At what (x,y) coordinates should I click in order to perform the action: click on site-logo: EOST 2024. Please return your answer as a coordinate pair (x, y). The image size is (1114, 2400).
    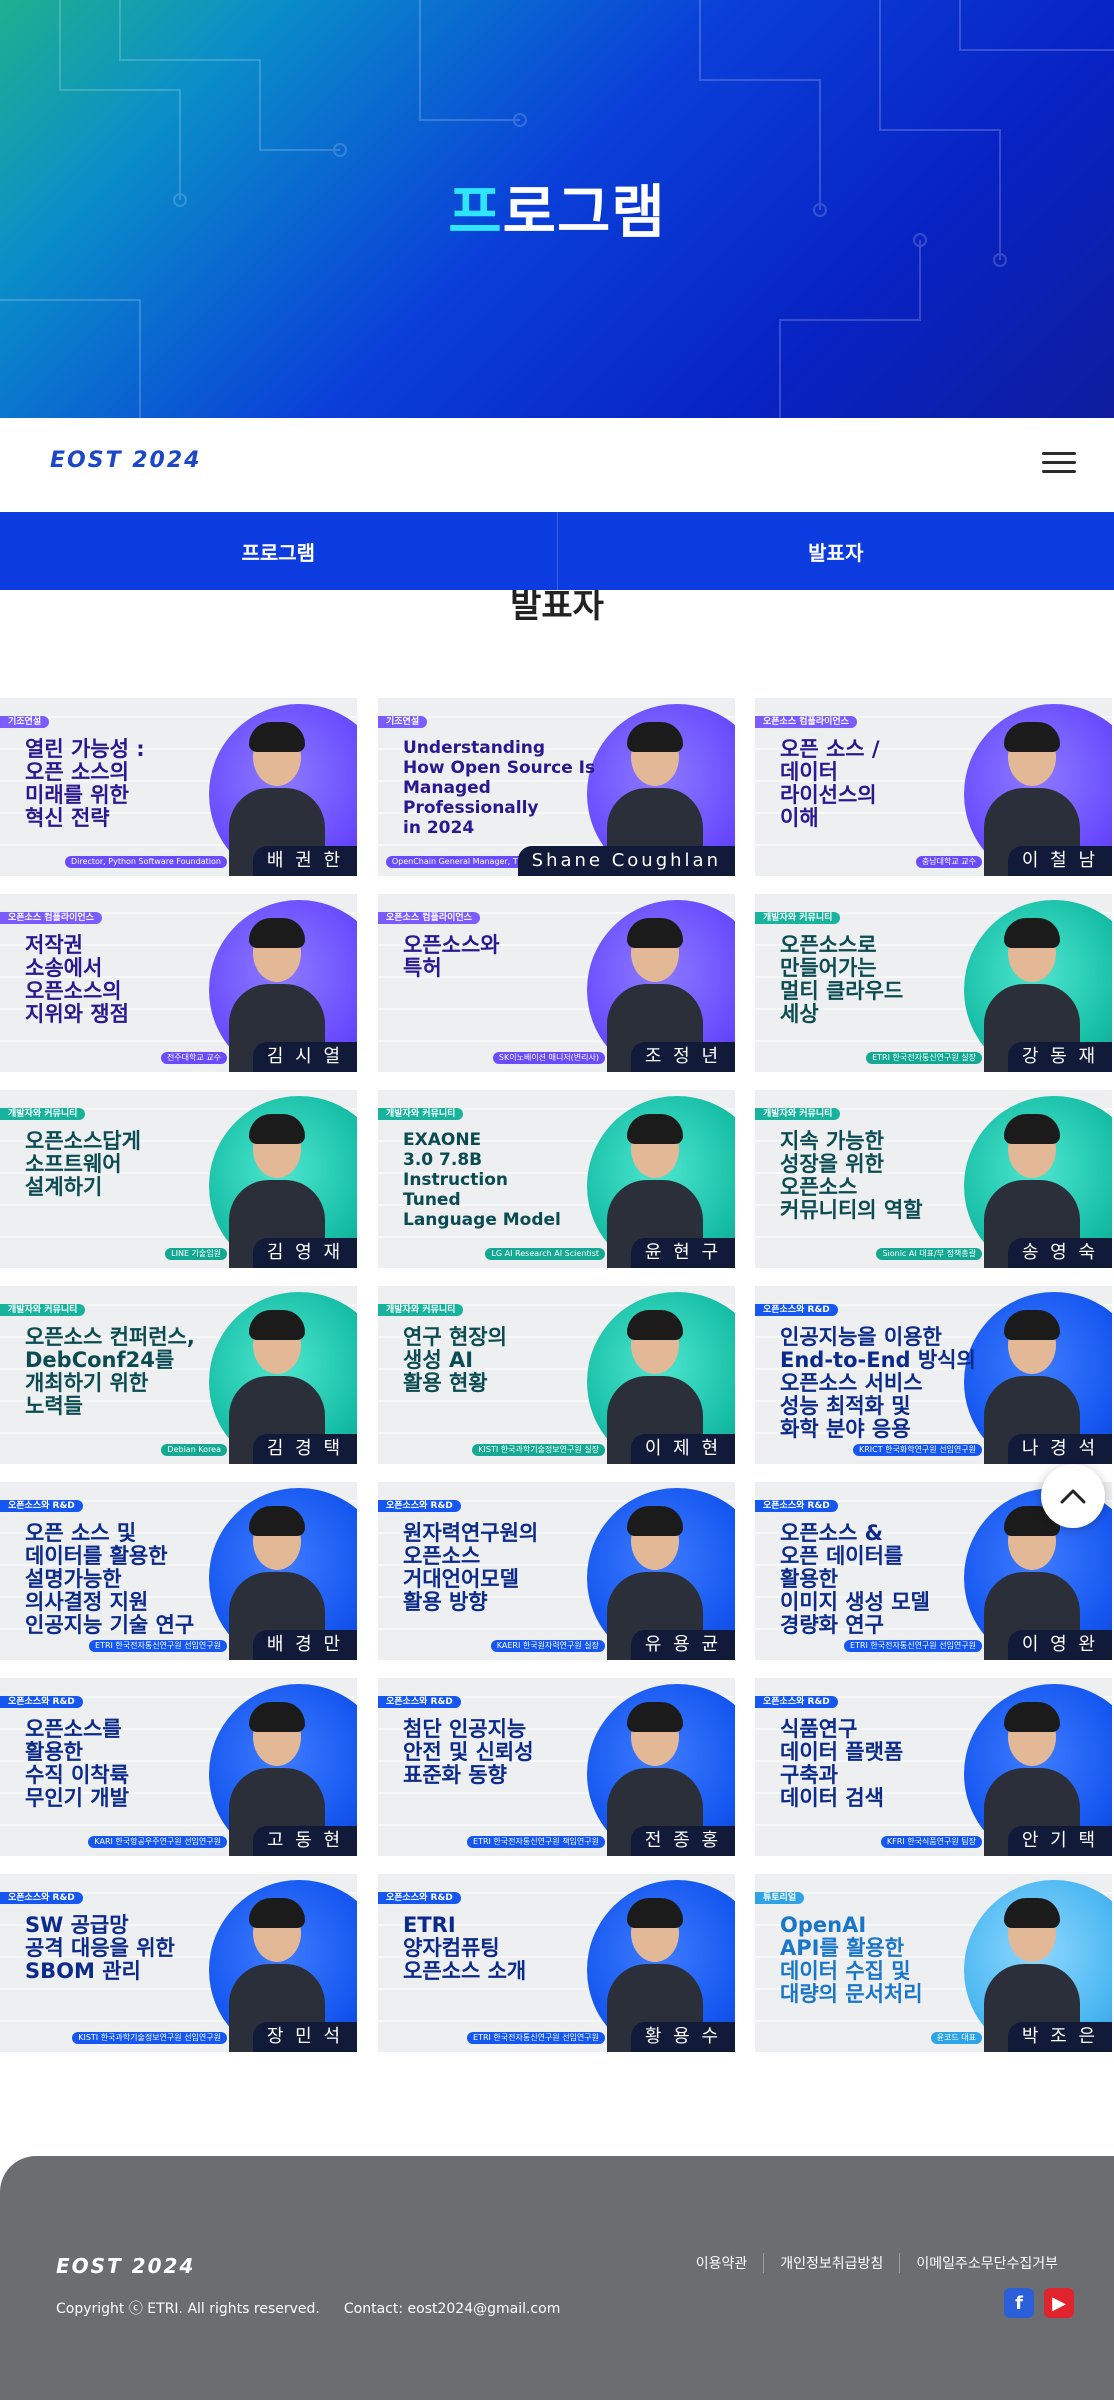
    Looking at the image, I should click on (126, 460).